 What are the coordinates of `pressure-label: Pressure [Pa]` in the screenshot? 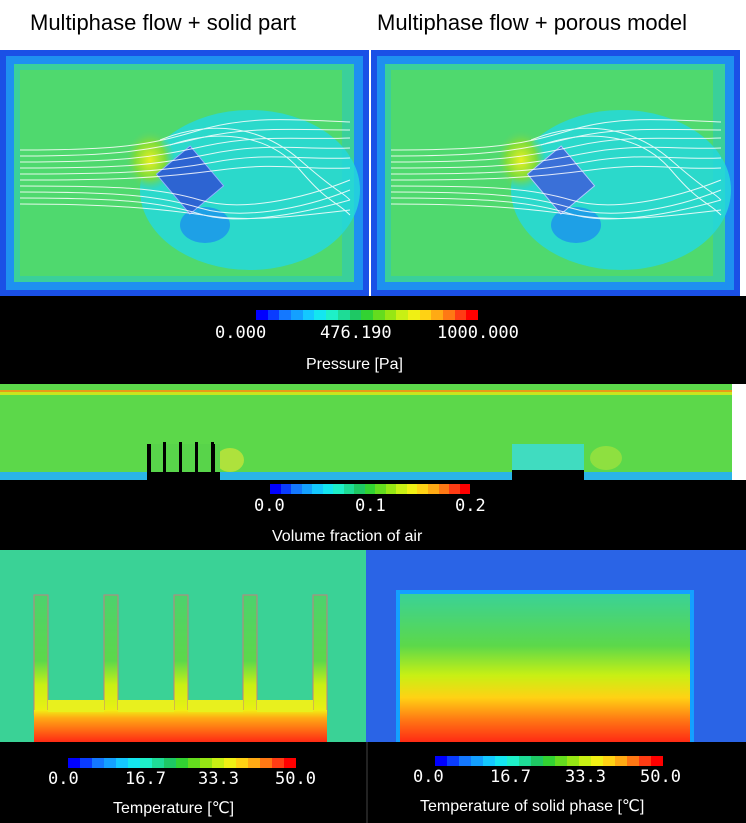 It's located at (354, 364).